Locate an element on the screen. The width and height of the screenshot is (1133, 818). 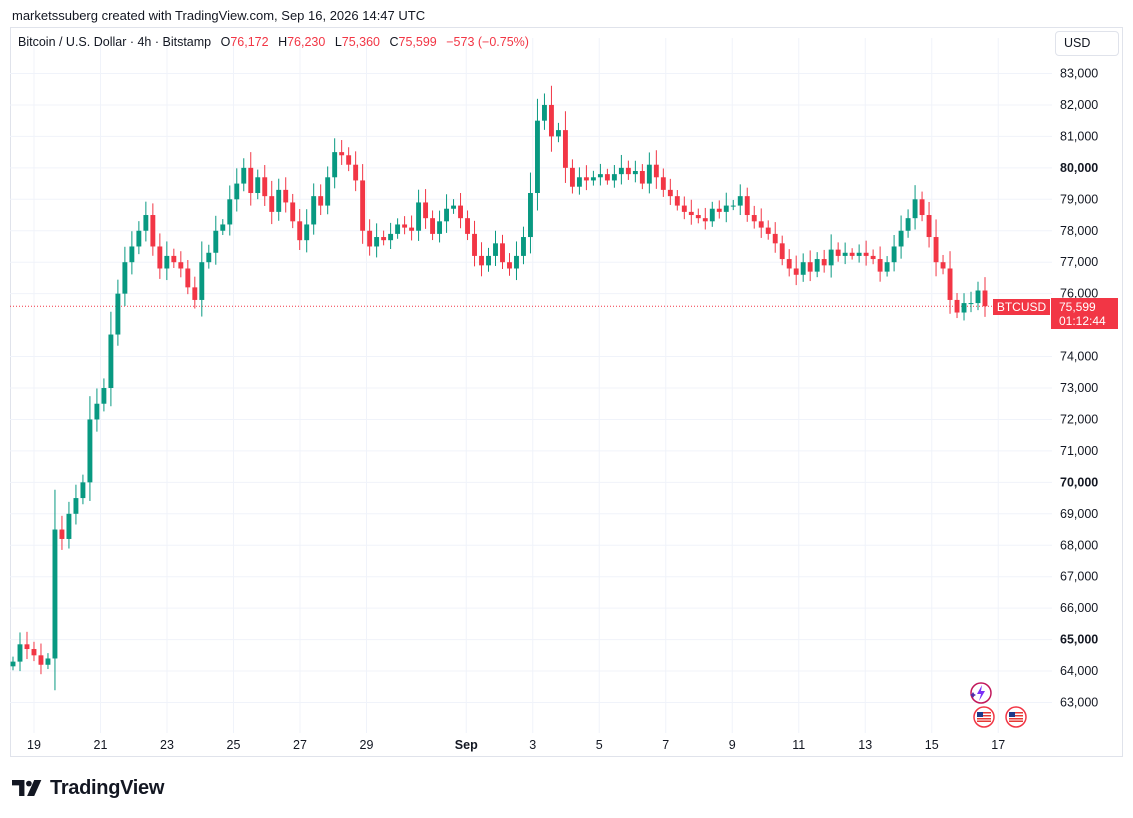
x-tick-label: 9 is located at coordinates (732, 745).